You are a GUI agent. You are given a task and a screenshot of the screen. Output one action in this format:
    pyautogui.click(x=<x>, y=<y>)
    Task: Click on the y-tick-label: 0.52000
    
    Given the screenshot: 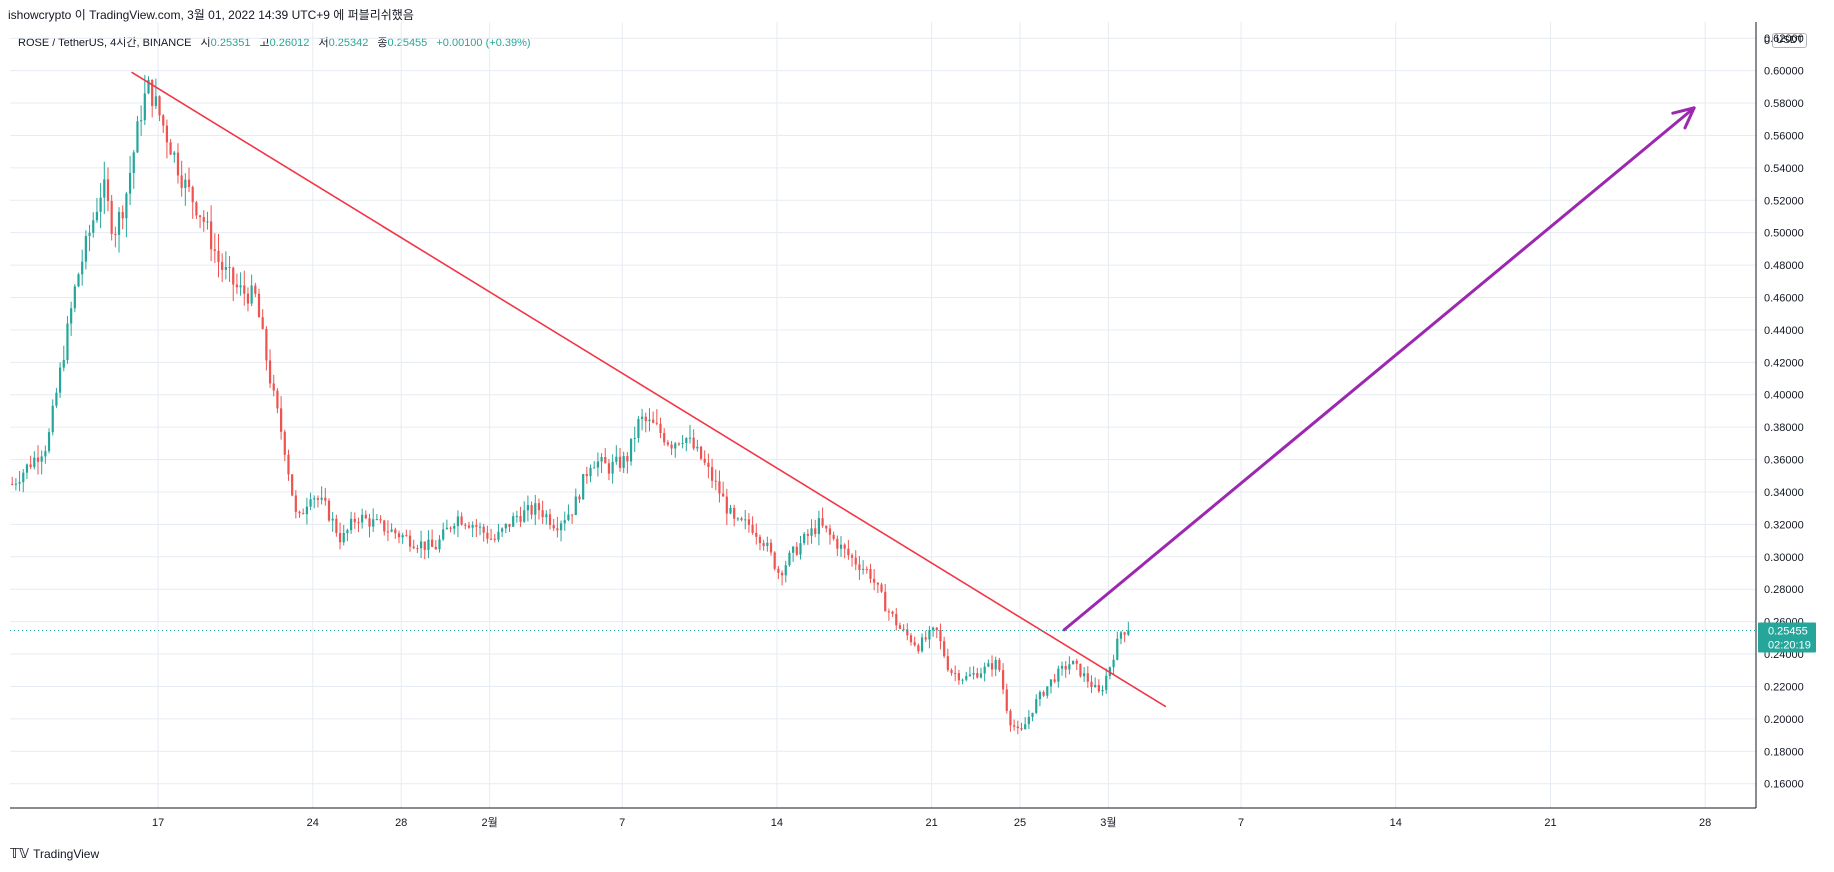 What is the action you would take?
    pyautogui.click(x=1784, y=201)
    